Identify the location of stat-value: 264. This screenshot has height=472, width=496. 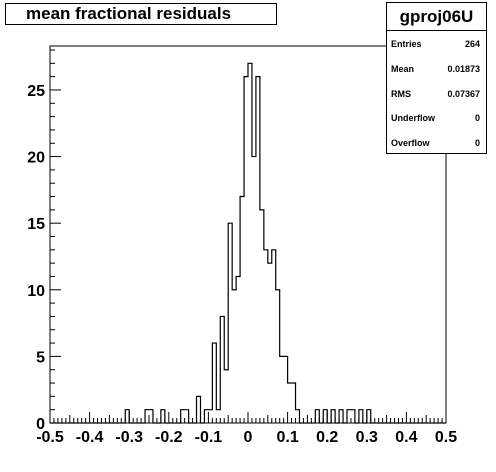
(472, 44).